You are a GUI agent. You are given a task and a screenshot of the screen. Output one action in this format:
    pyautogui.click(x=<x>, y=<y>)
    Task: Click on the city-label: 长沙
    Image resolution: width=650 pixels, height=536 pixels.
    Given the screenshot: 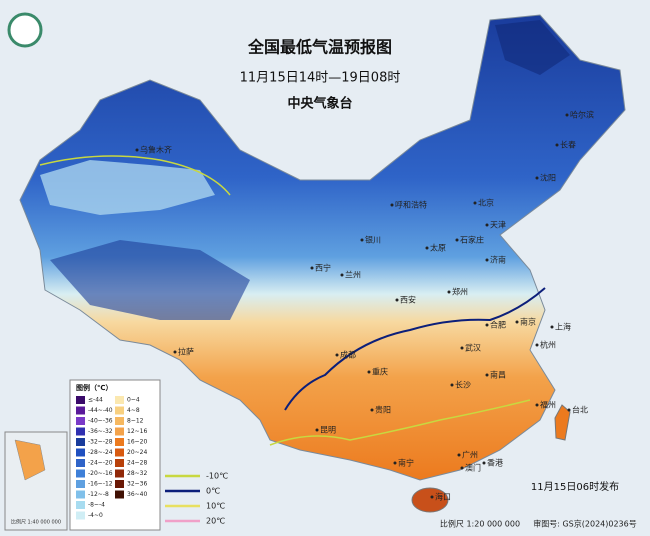 What is the action you would take?
    pyautogui.click(x=463, y=385)
    